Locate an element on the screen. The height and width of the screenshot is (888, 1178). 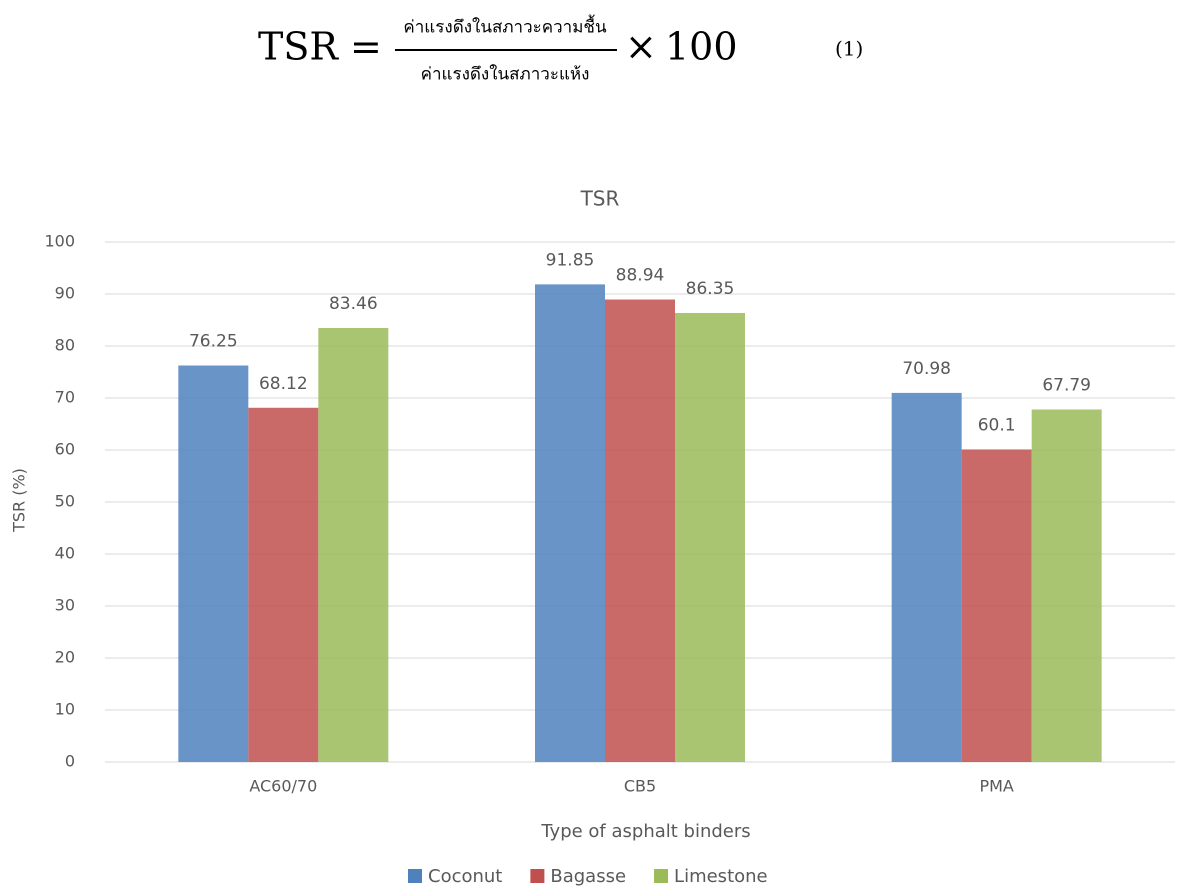
y-tick-label: 60 is located at coordinates (65, 449).